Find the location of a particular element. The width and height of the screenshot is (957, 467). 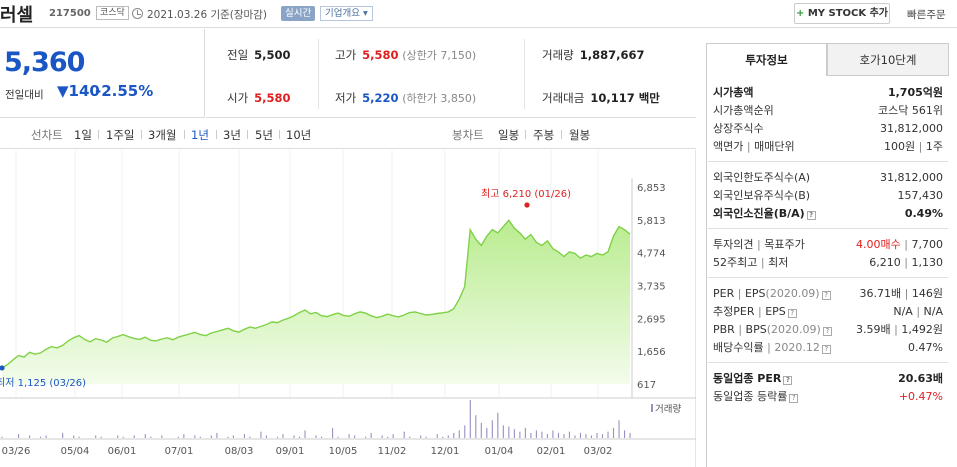

stat-amount: 거래대금 10,117 백만 is located at coordinates (601, 98).